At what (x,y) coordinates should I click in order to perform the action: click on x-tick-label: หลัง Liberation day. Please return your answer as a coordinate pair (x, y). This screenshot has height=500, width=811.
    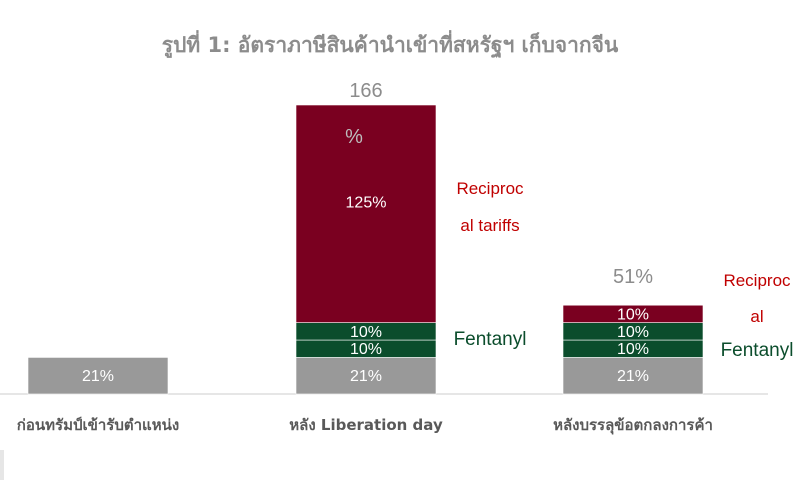
    Looking at the image, I should click on (366, 425).